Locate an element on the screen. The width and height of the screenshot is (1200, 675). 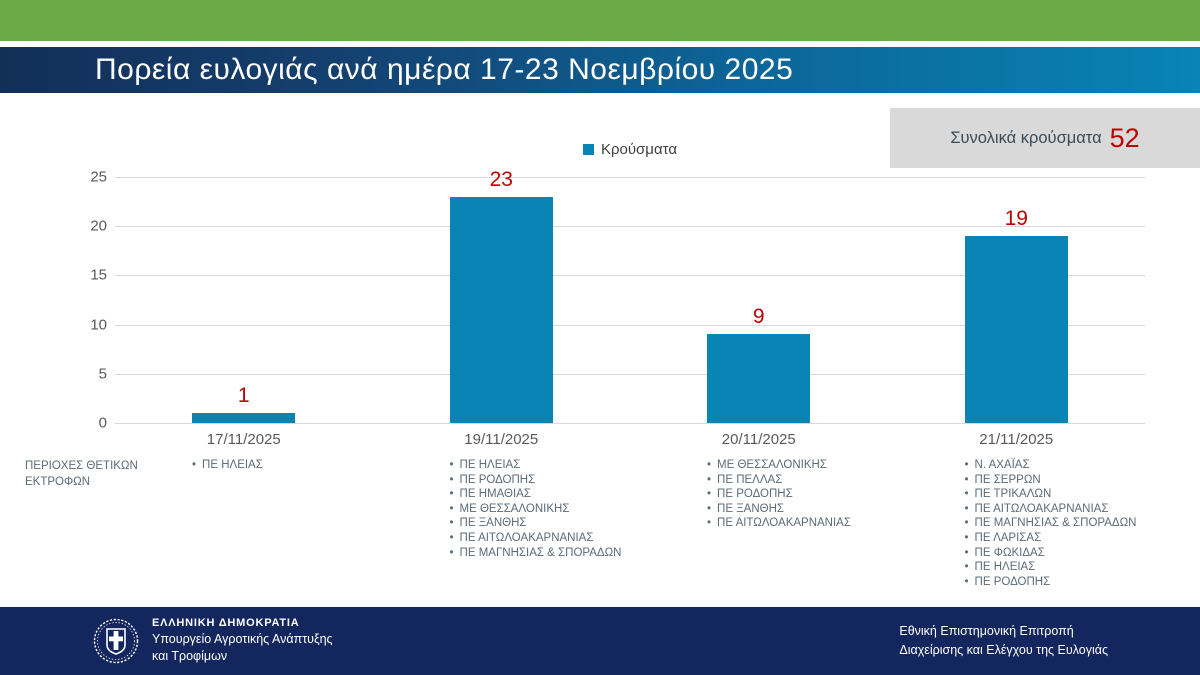
x-axis-labels: 17/11/2025 19/11/2025 20/11/2025 21/11/2025 is located at coordinates (630, 439).